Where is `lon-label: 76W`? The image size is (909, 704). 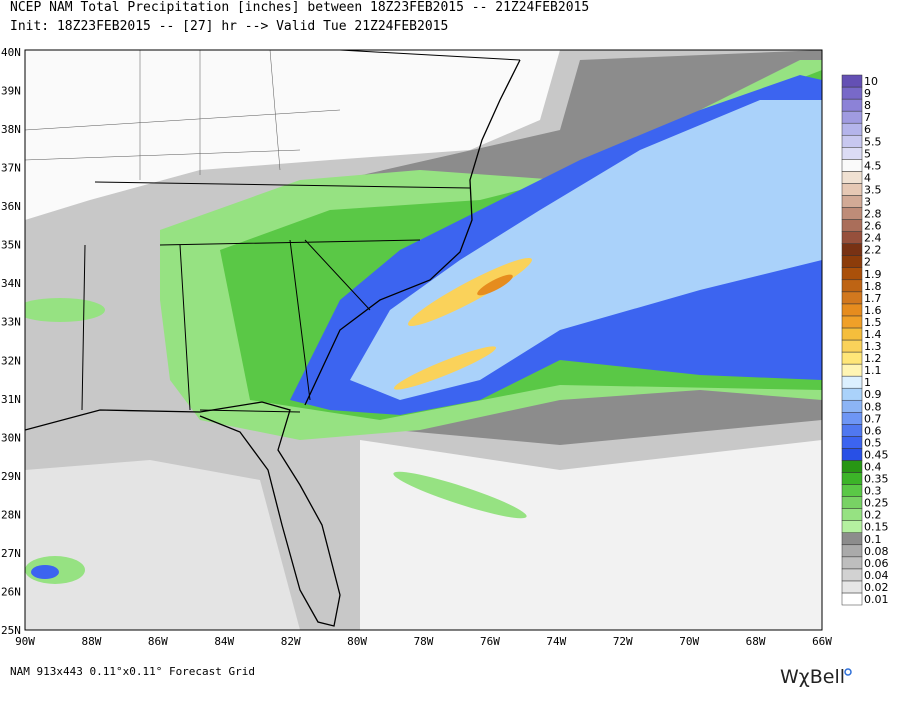
lon-label: 76W is located at coordinates (490, 641).